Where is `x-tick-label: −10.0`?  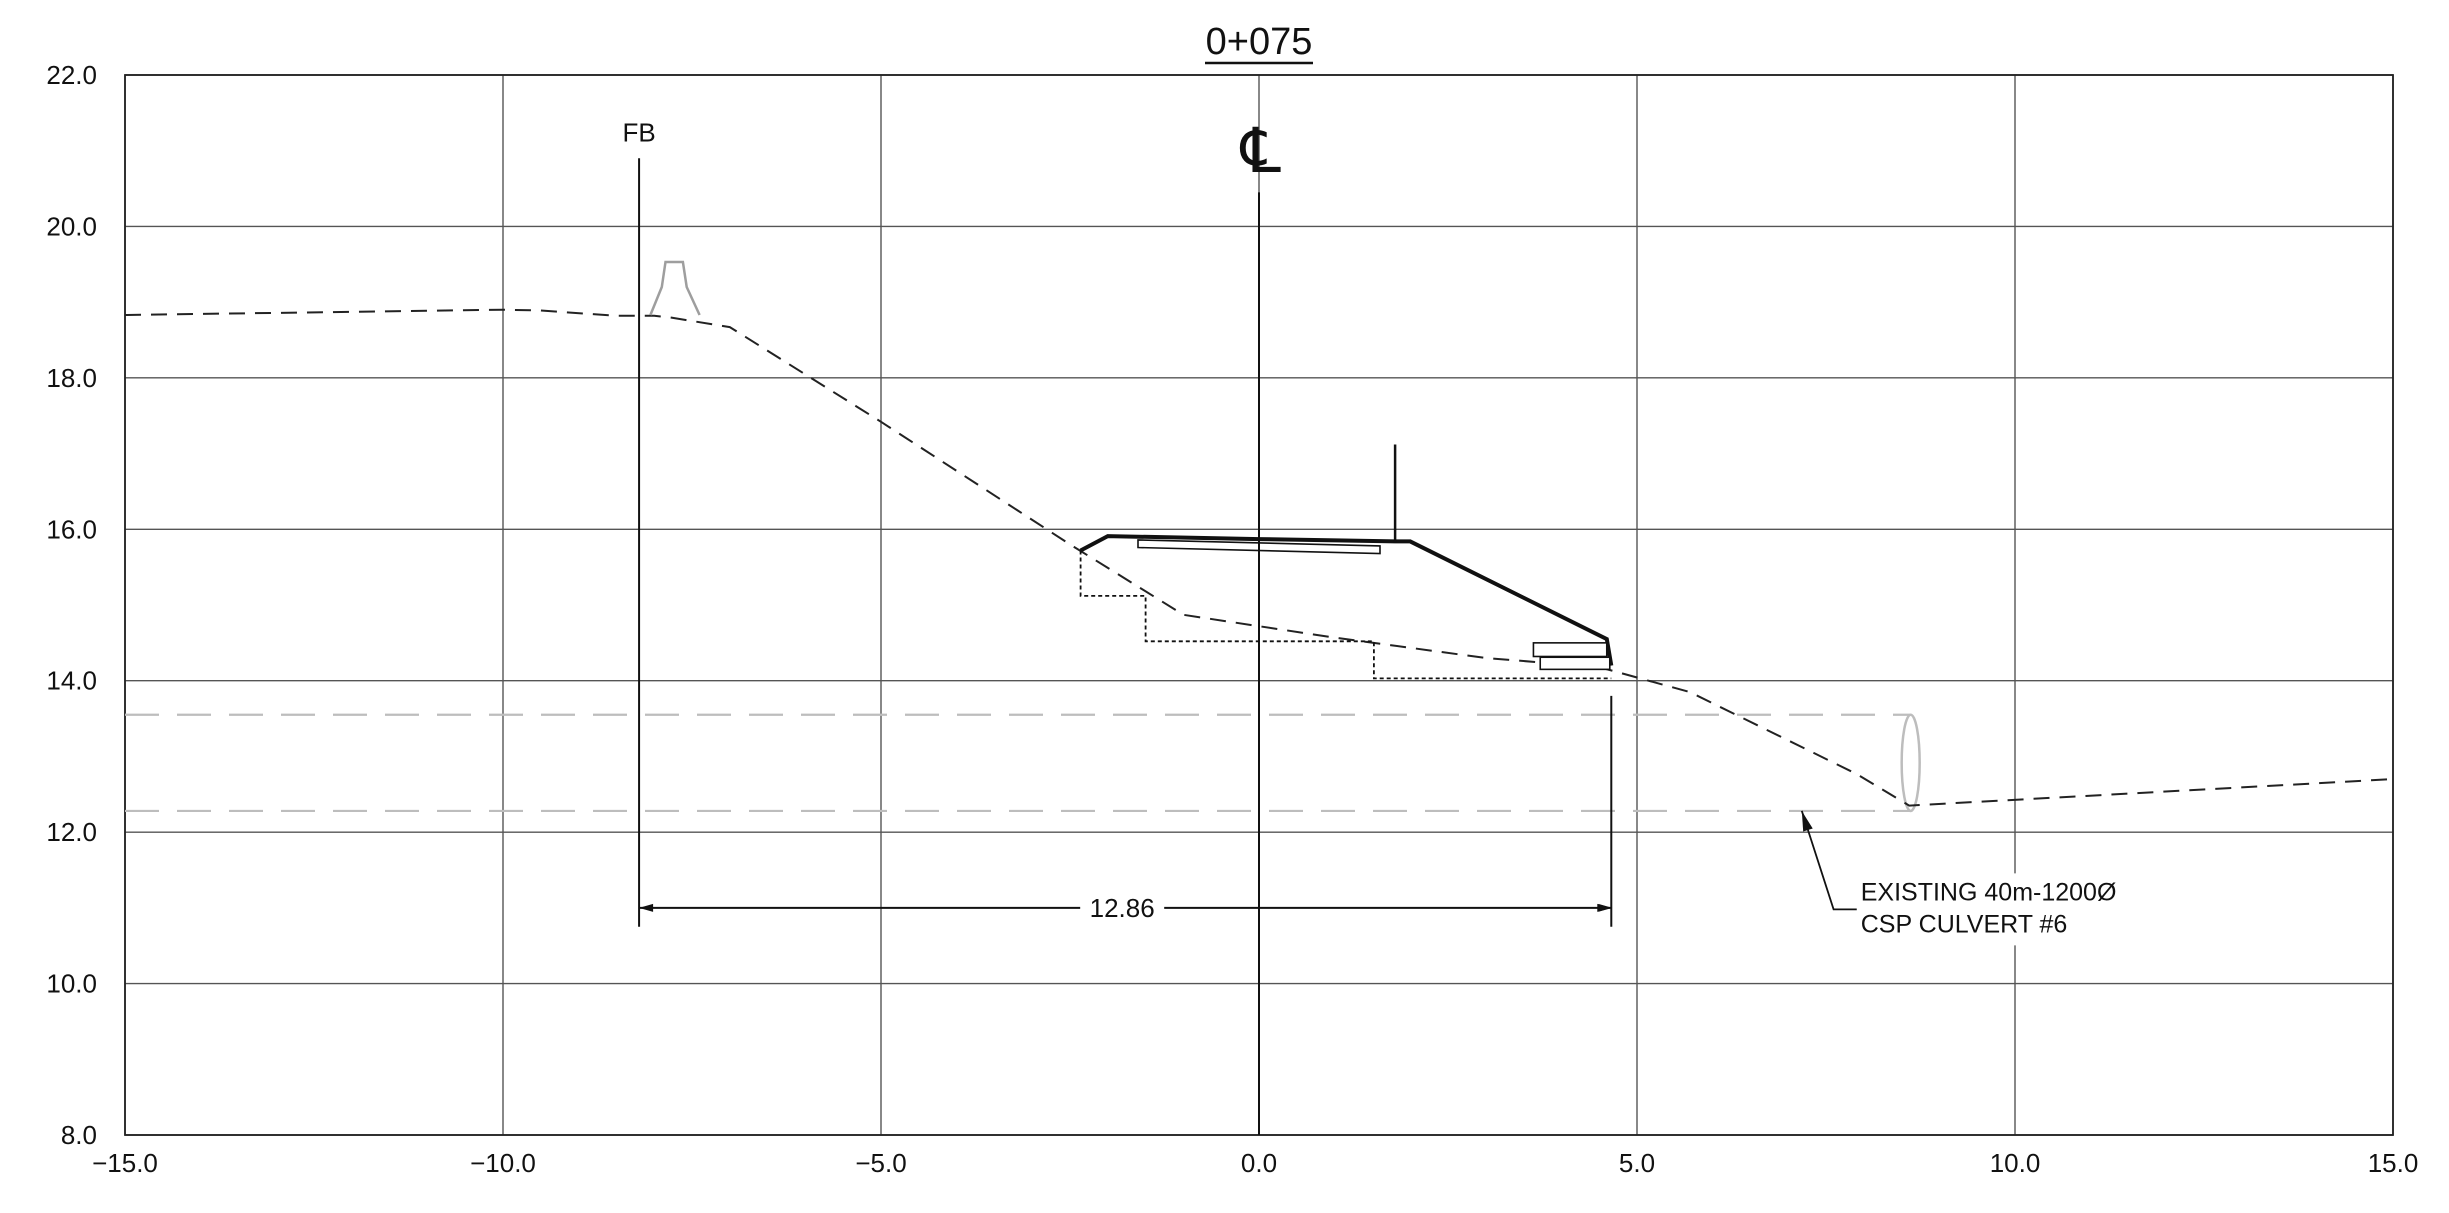 x-tick-label: −10.0 is located at coordinates (503, 1163).